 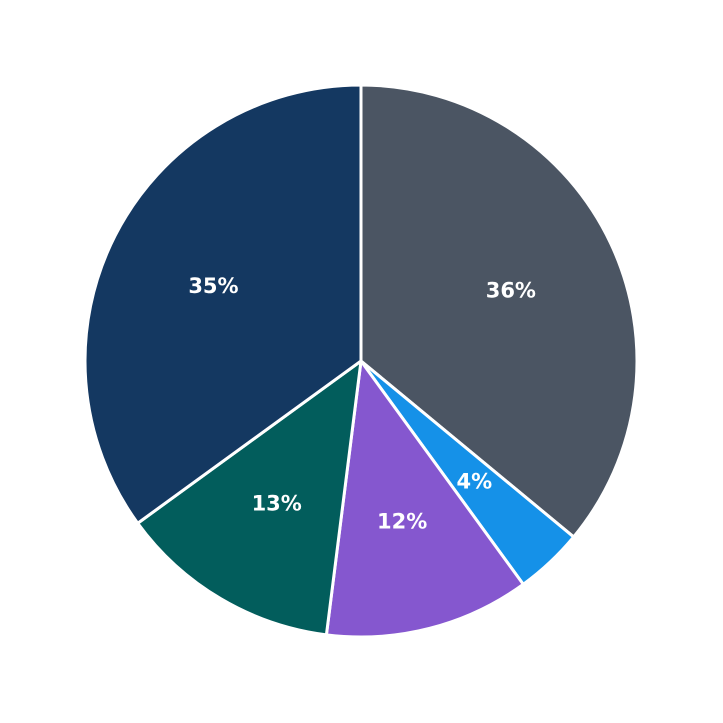 I want to click on slice-label-4: 35%, so click(x=213, y=286).